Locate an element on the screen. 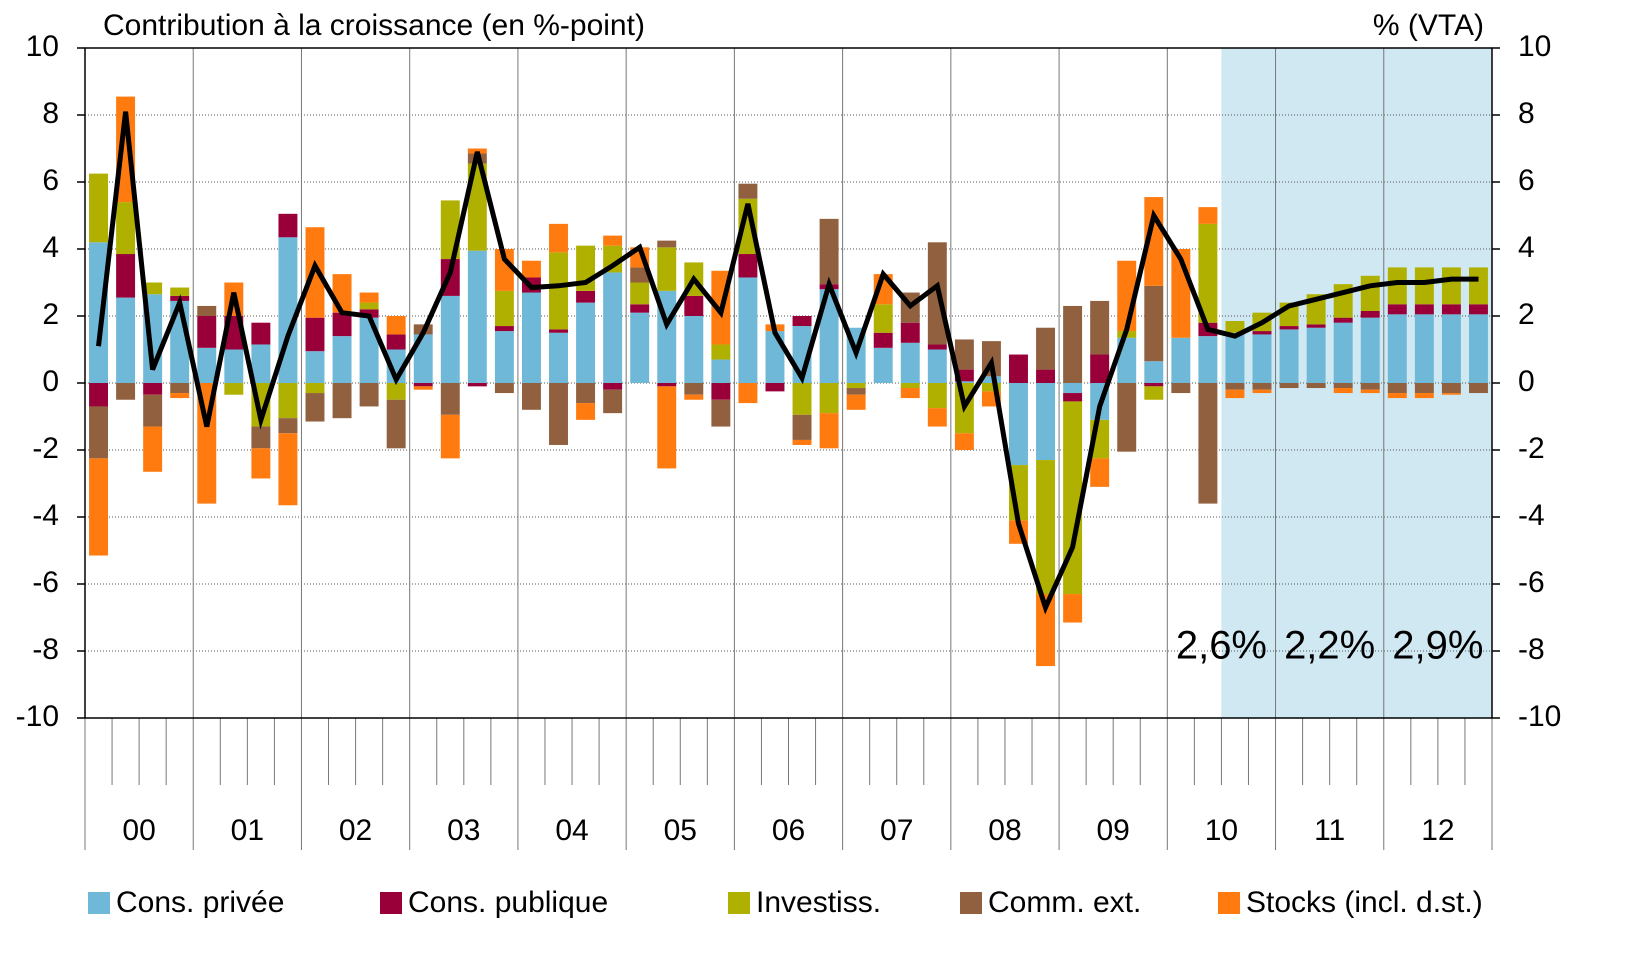  y2-tick-label: -2 is located at coordinates (1531, 448).